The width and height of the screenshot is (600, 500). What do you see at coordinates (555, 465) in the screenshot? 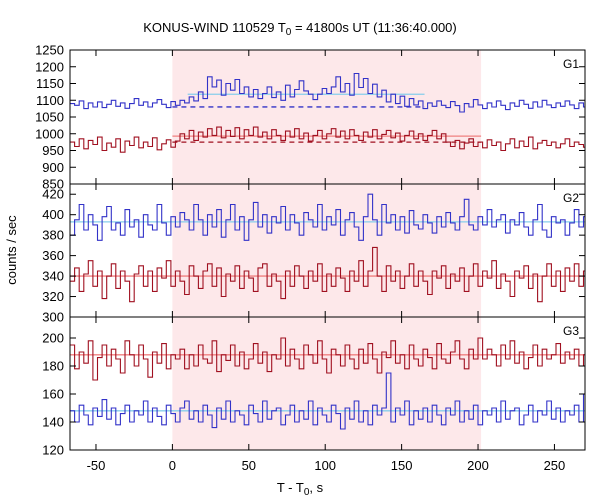
I see `x-tick-label: 250` at bounding box center [555, 465].